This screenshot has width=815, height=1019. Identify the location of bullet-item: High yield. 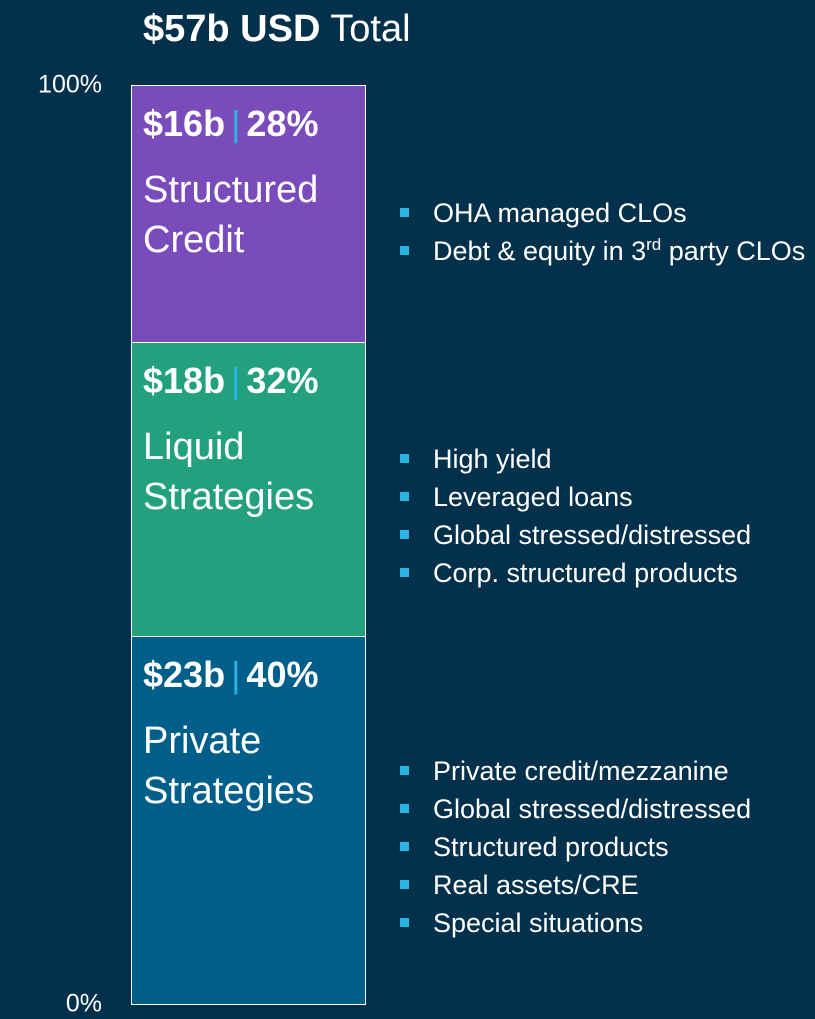
(606, 459).